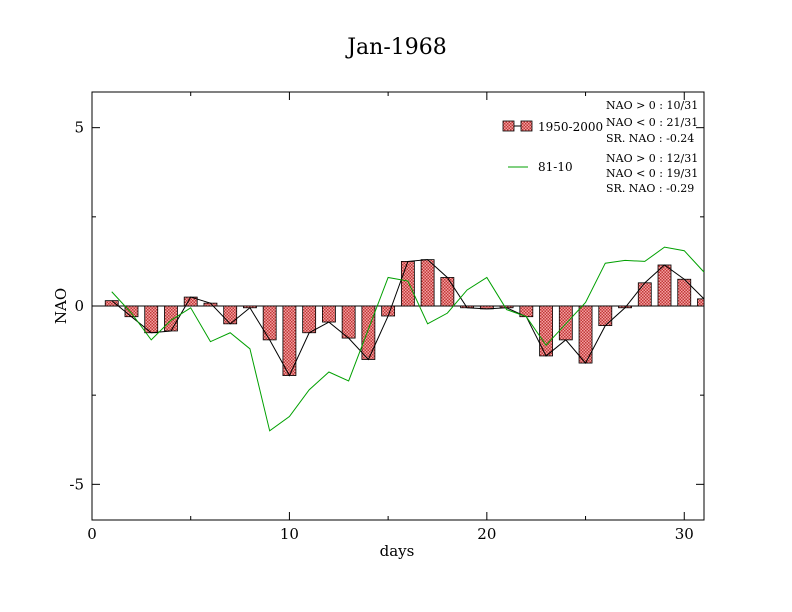 This screenshot has height=612, width=792. I want to click on y-axis-label: NAO, so click(61, 306).